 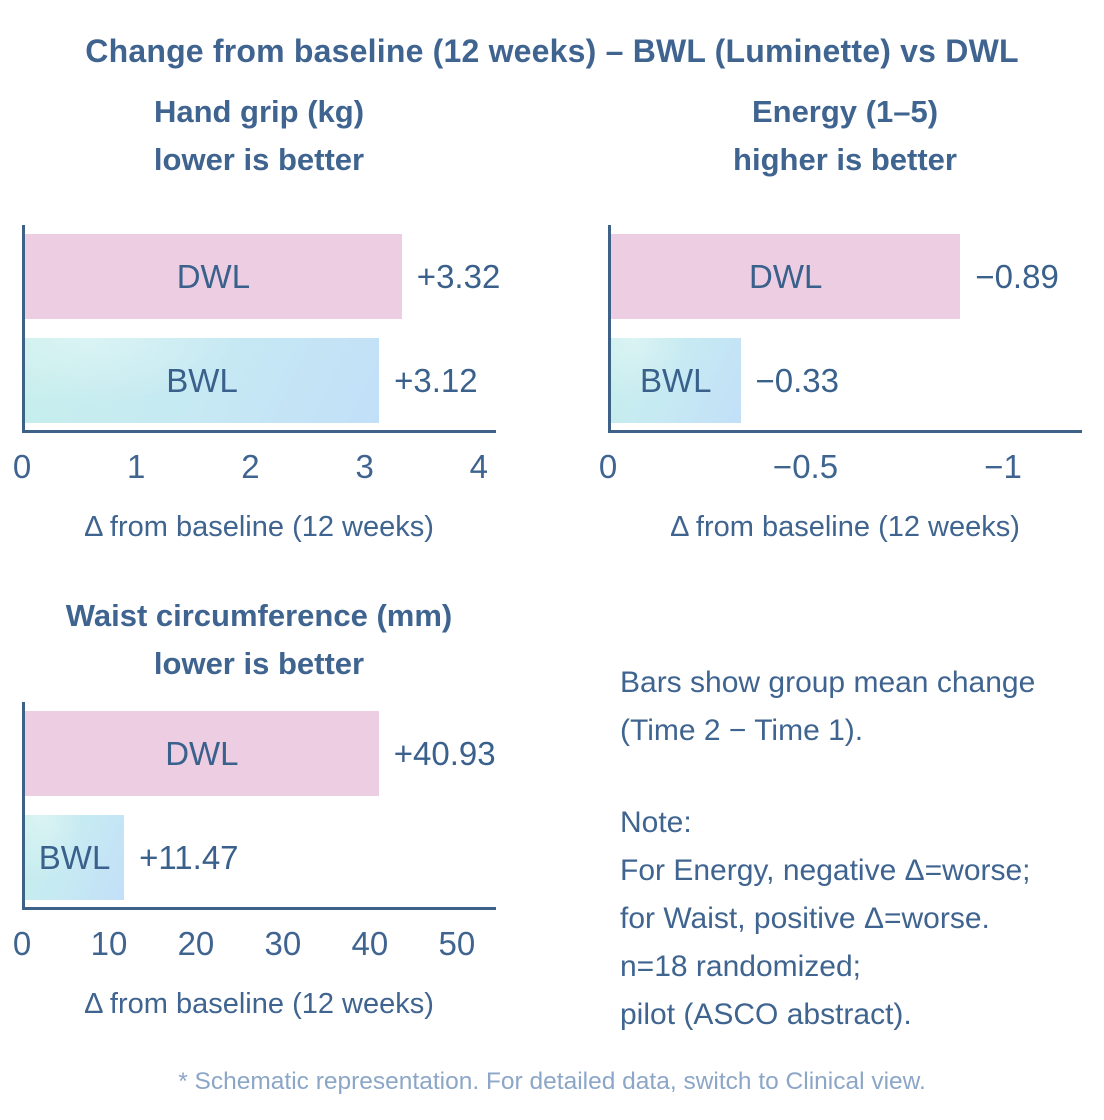 I want to click on bar-value-label: +40.93, so click(x=444, y=753).